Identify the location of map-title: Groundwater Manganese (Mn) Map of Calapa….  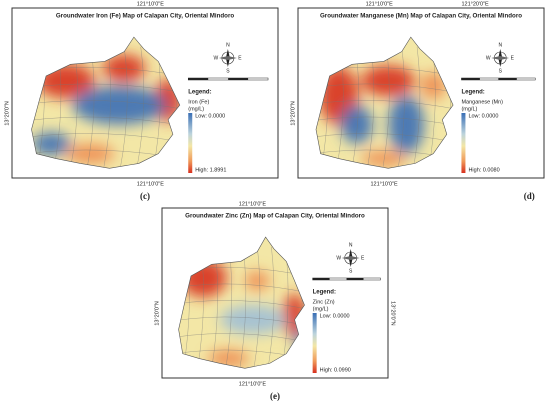
(421, 16).